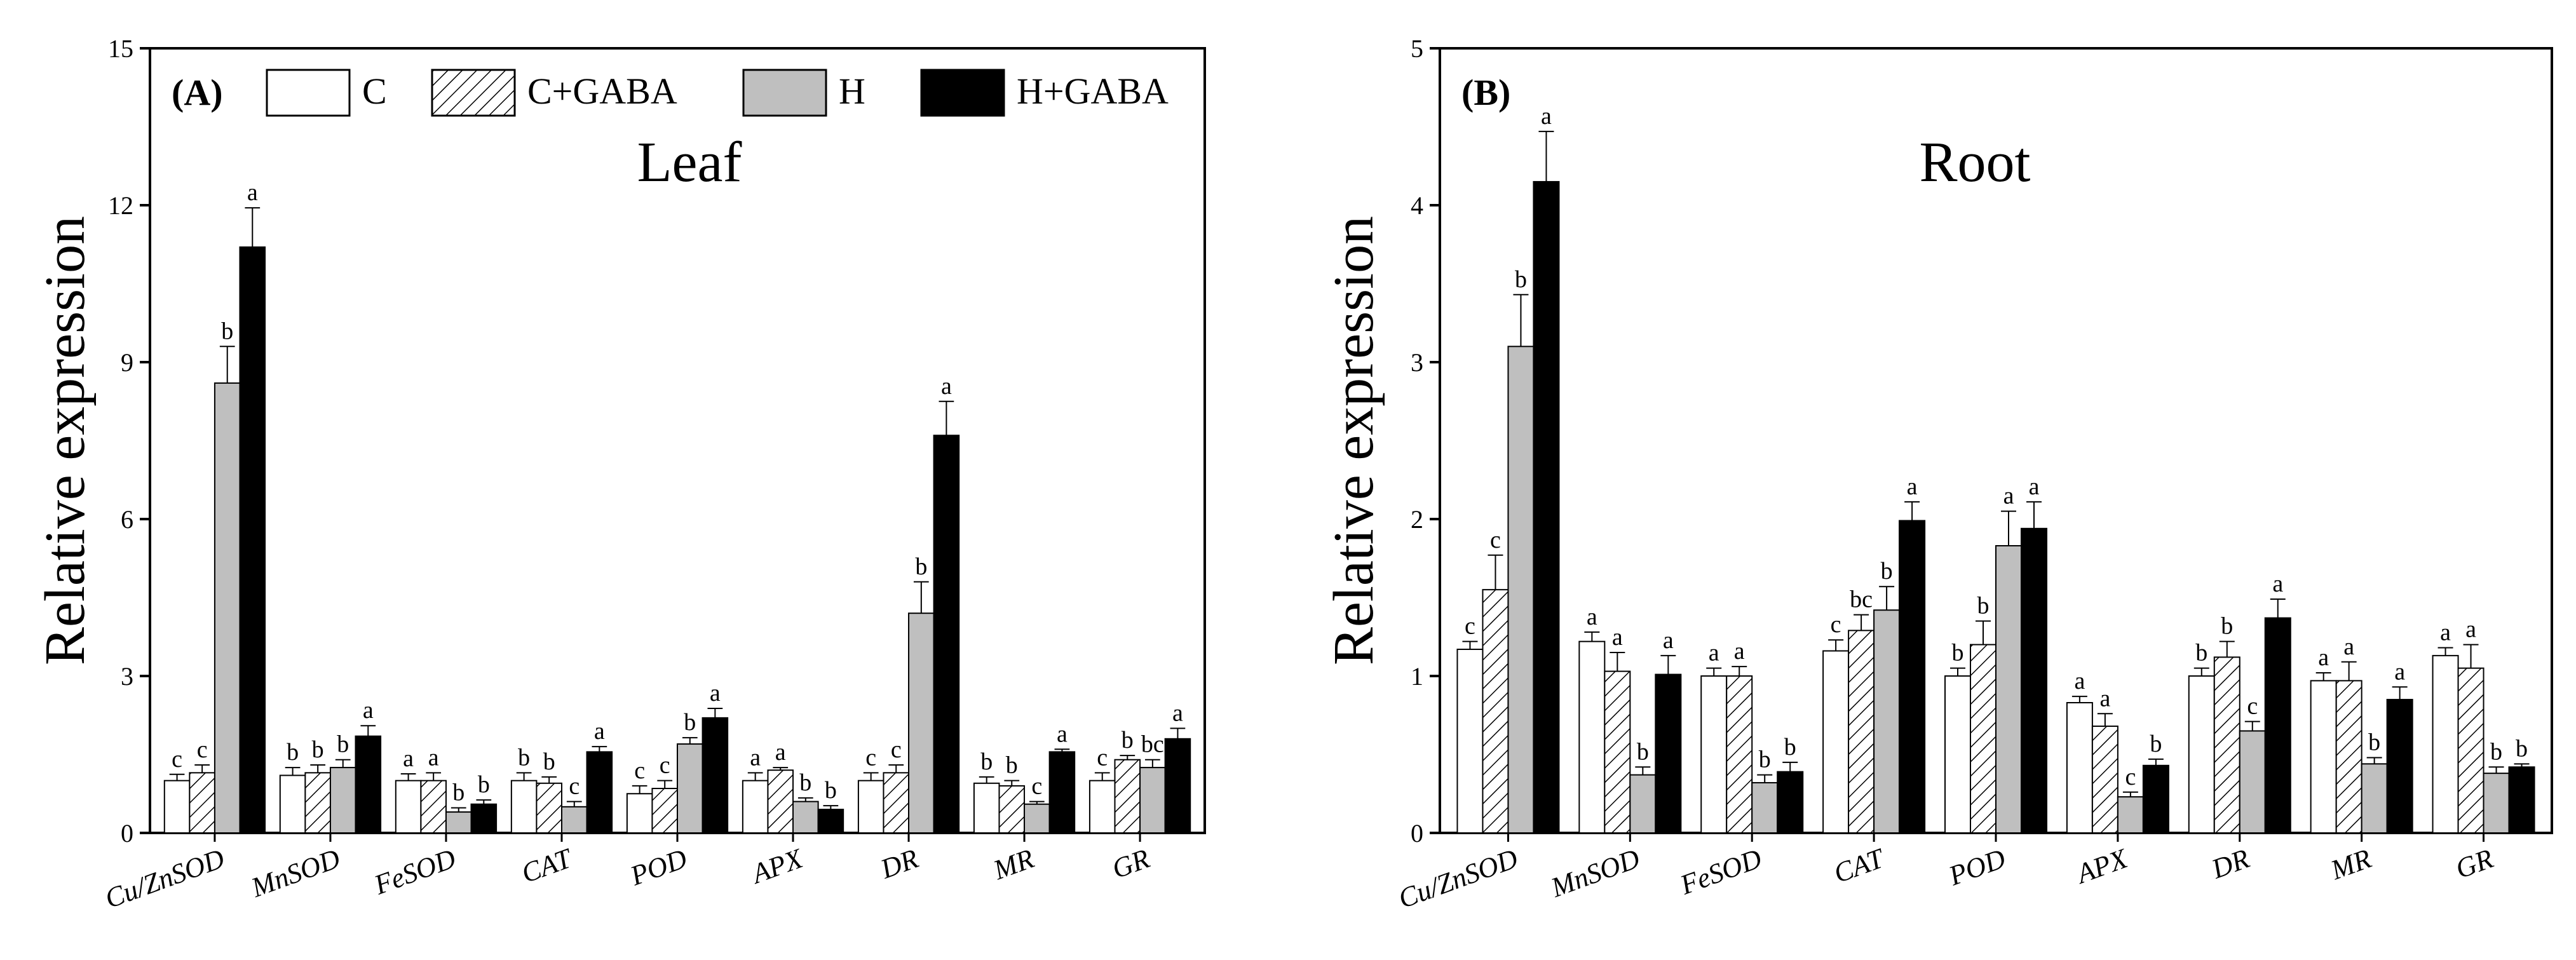 Image resolution: width=2576 pixels, height=960 pixels. I want to click on root-category-label: MR, so click(2351, 864).